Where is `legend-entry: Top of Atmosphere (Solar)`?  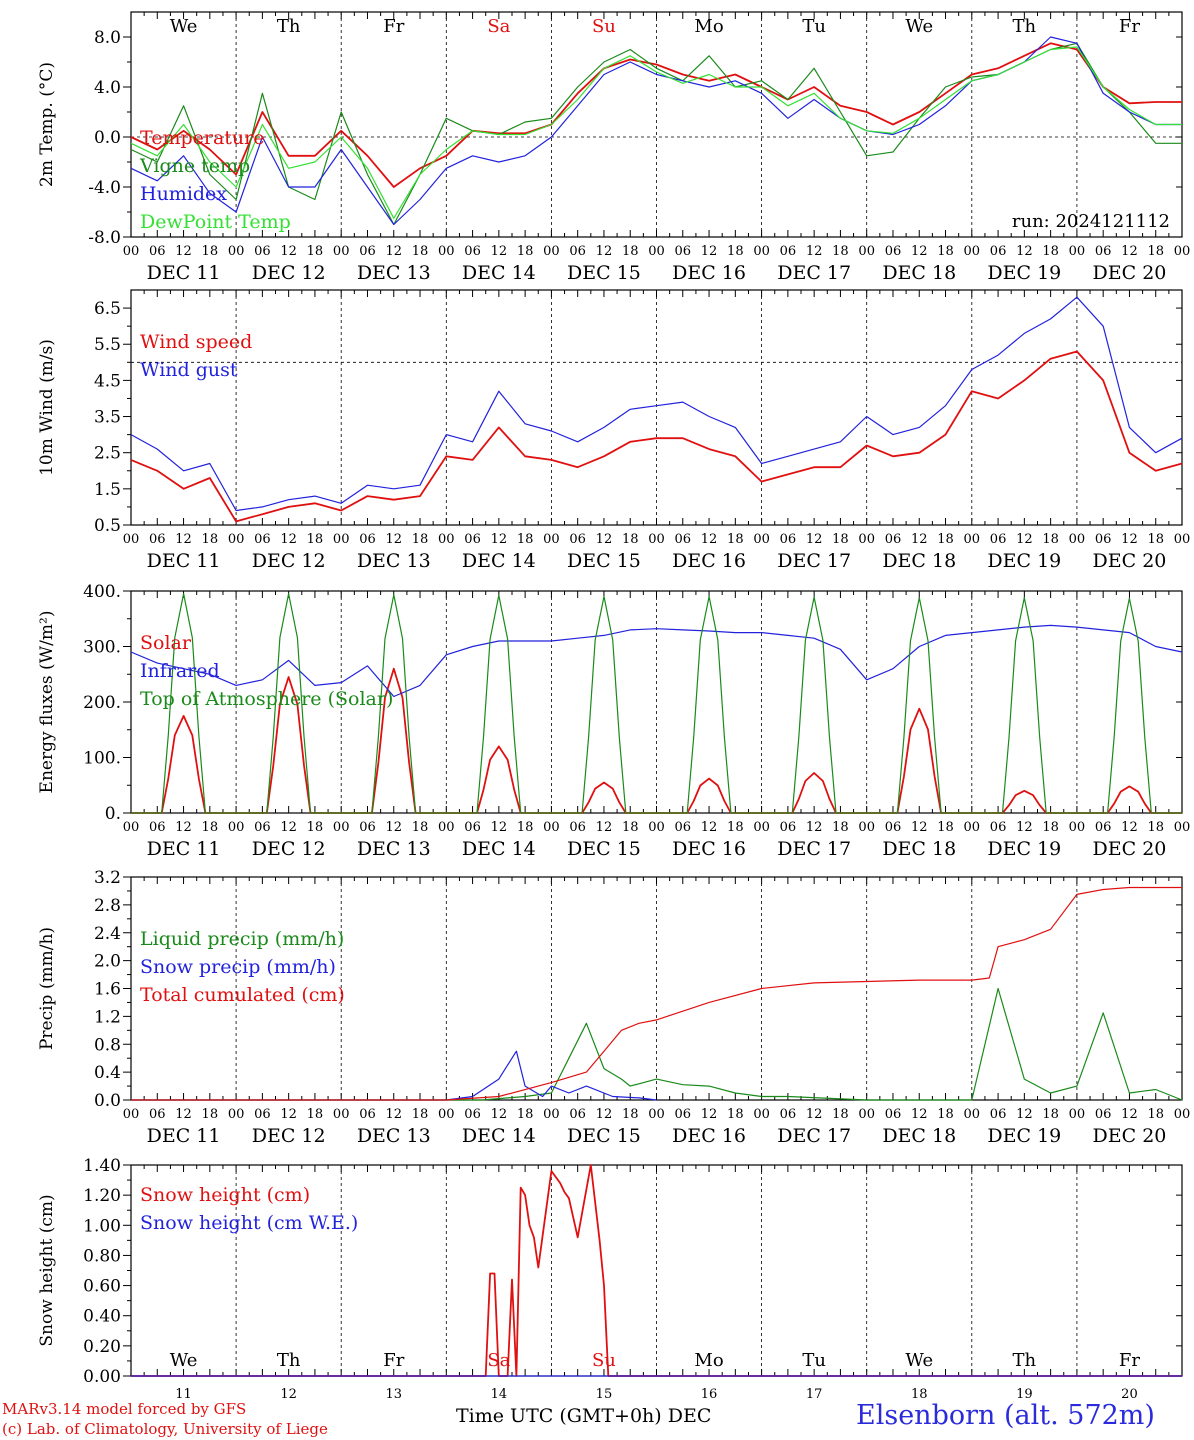 legend-entry: Top of Atmosphere (Solar) is located at coordinates (266, 699).